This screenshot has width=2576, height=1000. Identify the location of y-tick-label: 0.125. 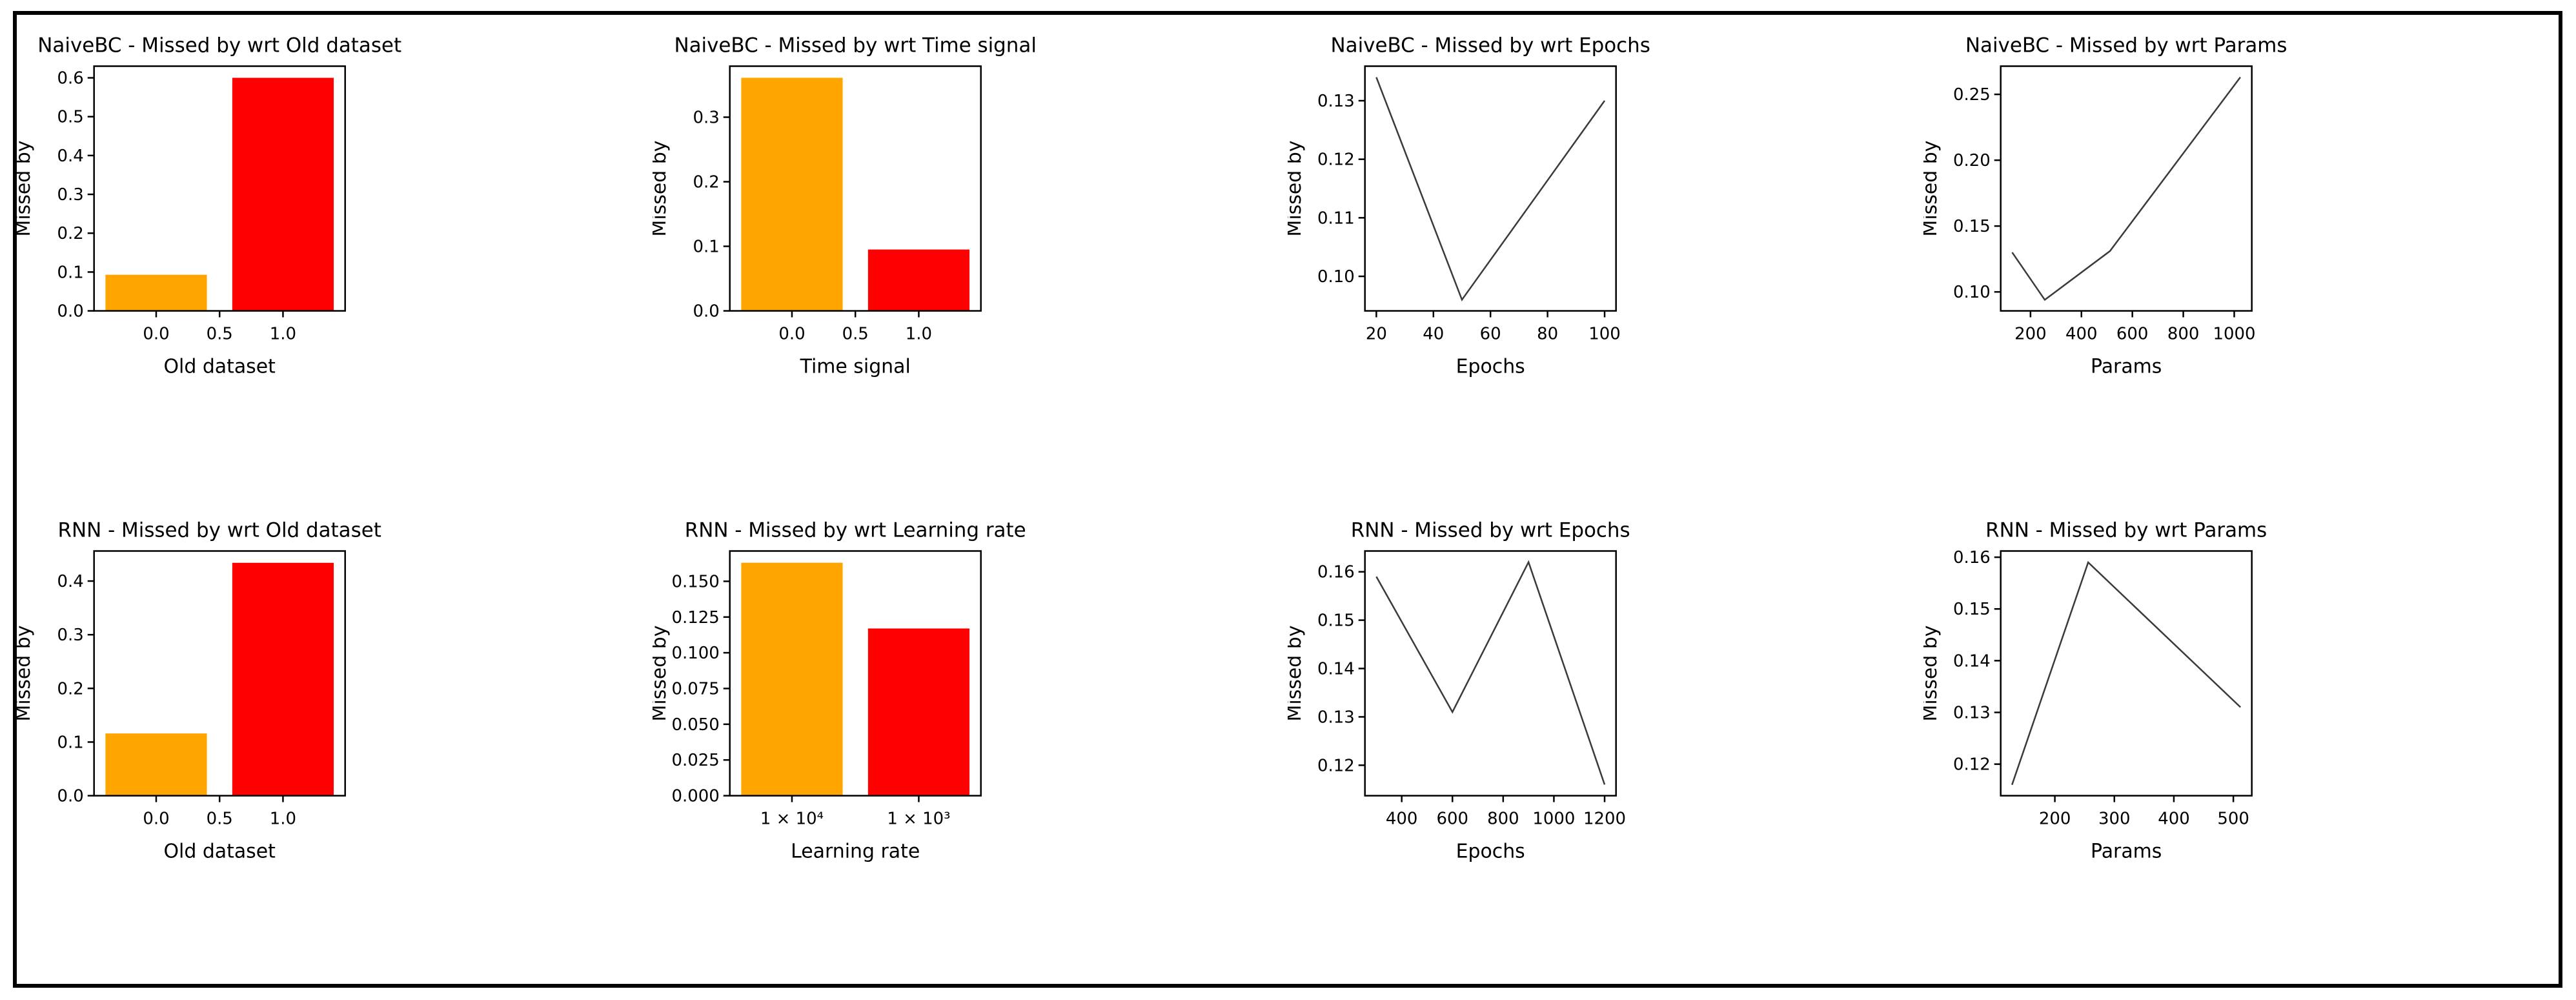
(695, 617).